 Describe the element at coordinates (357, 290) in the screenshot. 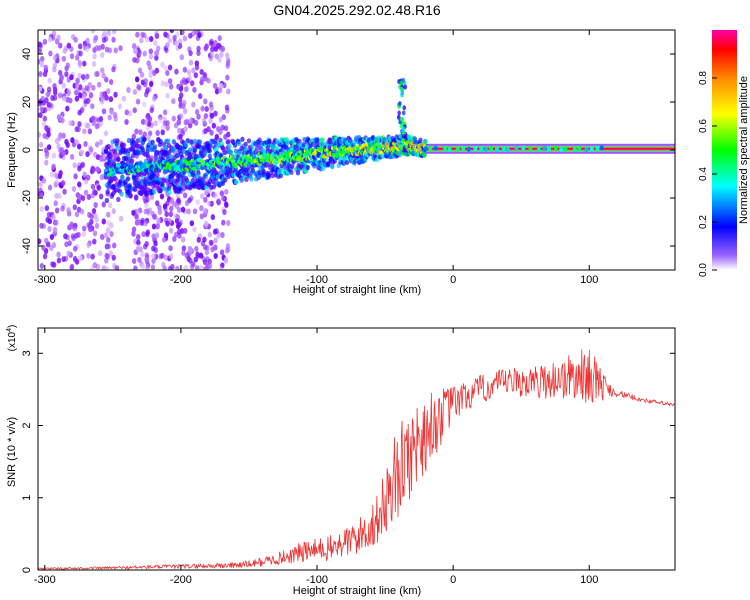

I see `spectrogram-x-label: Height of straight line (km)` at that location.